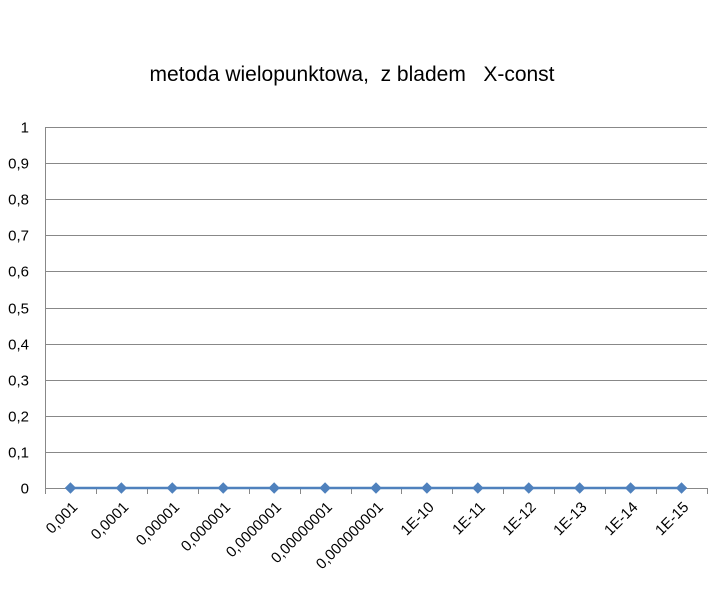 The image size is (725, 606). What do you see at coordinates (18, 272) in the screenshot?
I see `y-tick-label: 0,6` at bounding box center [18, 272].